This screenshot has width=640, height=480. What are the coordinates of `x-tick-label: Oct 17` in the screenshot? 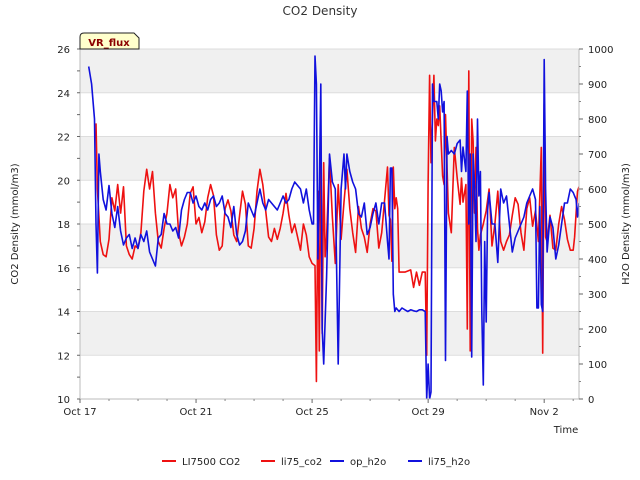 It's located at (79, 412).